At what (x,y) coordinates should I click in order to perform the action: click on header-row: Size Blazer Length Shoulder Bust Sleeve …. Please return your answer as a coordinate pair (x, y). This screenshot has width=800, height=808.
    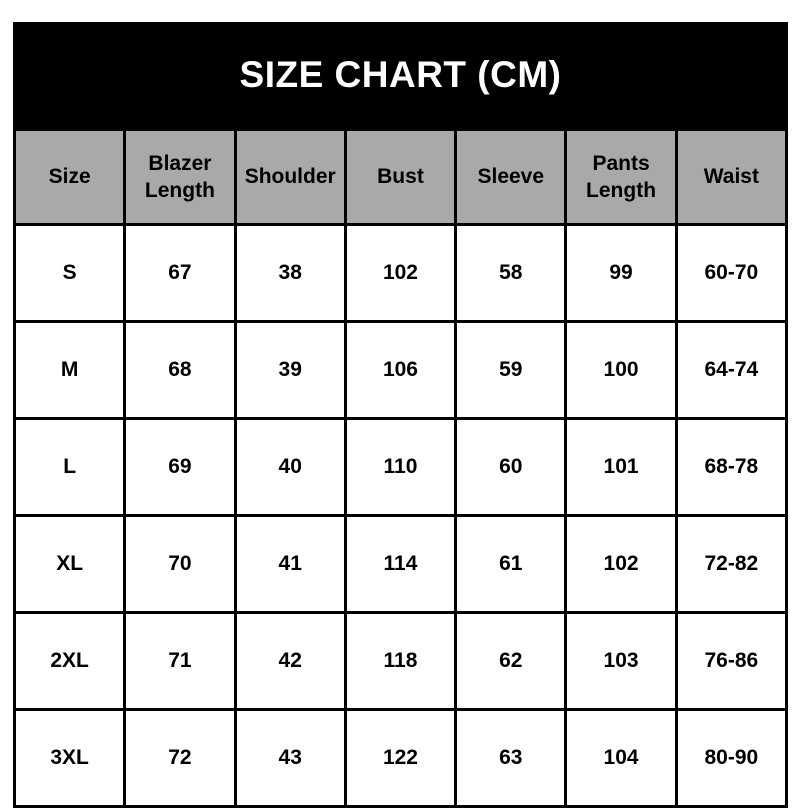
    Looking at the image, I should click on (400, 177).